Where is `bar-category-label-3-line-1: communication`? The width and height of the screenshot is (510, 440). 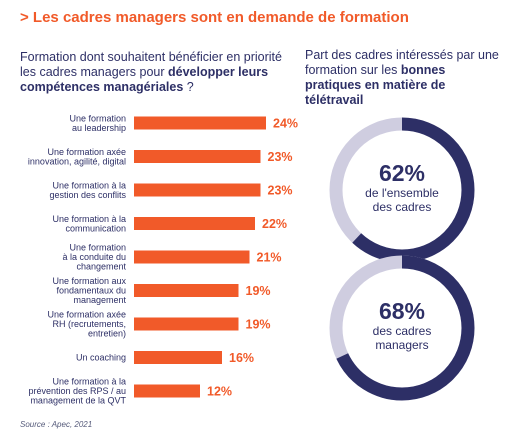
bar-category-label-3-line-1: communication is located at coordinates (95, 228).